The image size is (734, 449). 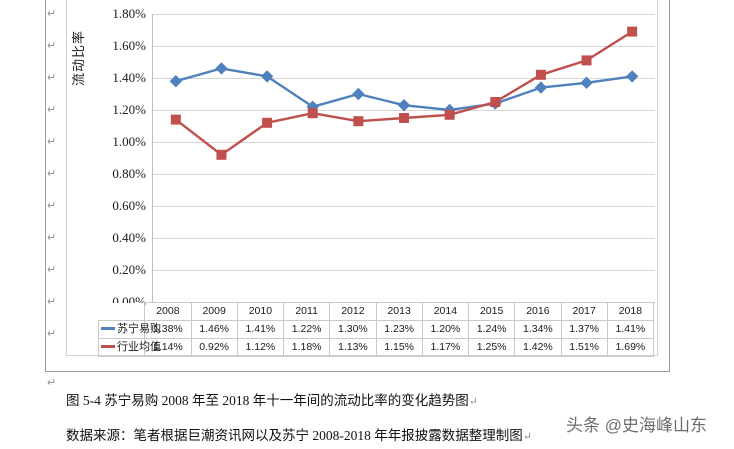 What do you see at coordinates (399, 311) in the screenshot?
I see `column-header-2013: 2013` at bounding box center [399, 311].